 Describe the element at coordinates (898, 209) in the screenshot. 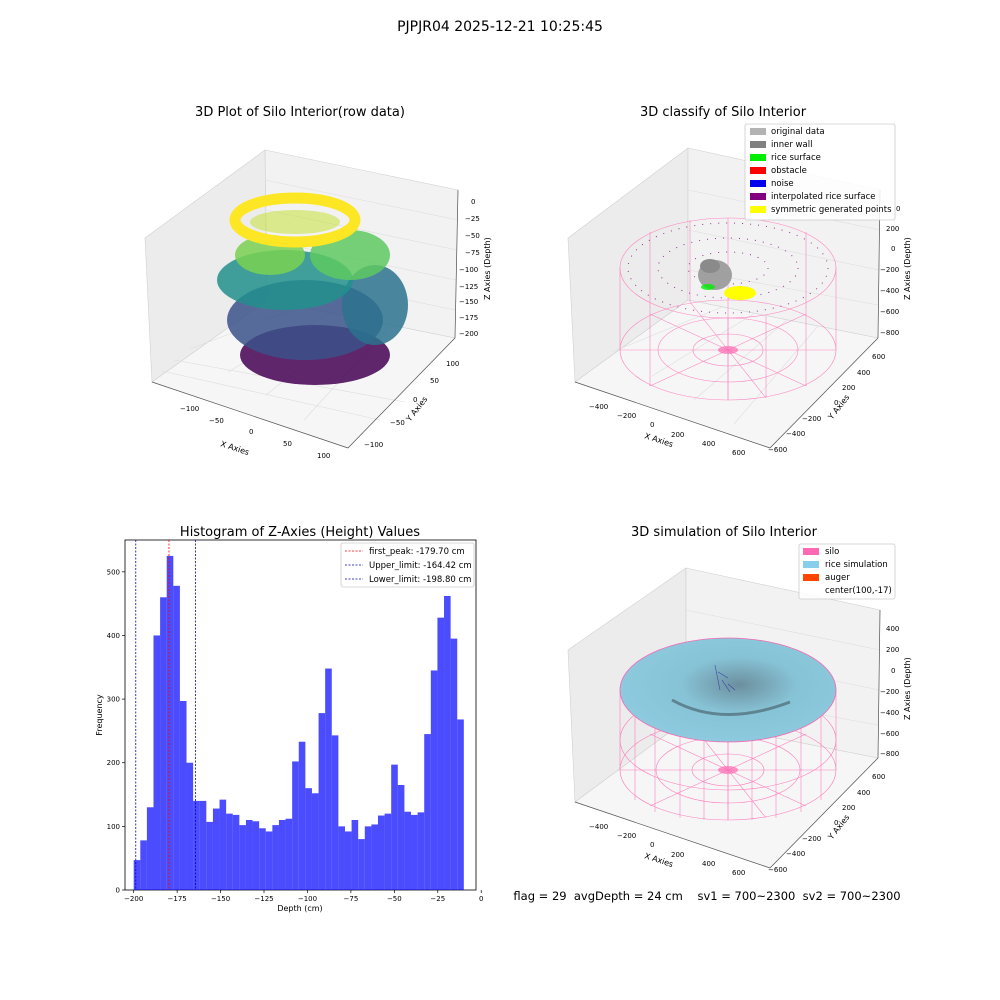

I see `classify-z-top-partial-tick: 0` at that location.